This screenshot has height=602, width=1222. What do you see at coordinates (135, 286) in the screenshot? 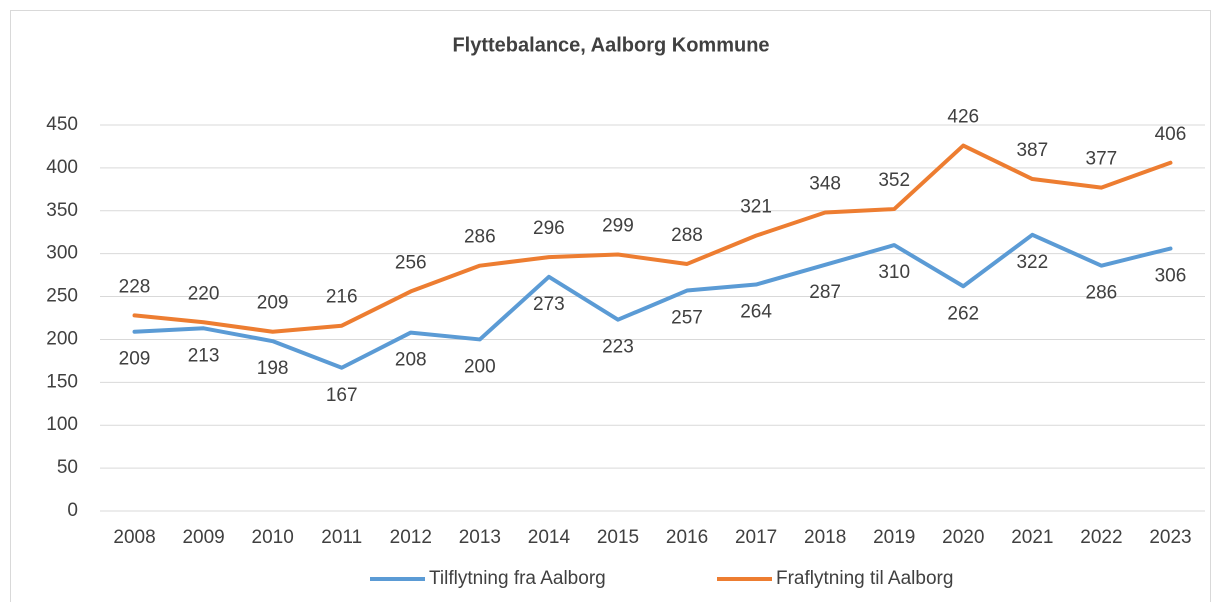
I see `data-label: 228` at bounding box center [135, 286].